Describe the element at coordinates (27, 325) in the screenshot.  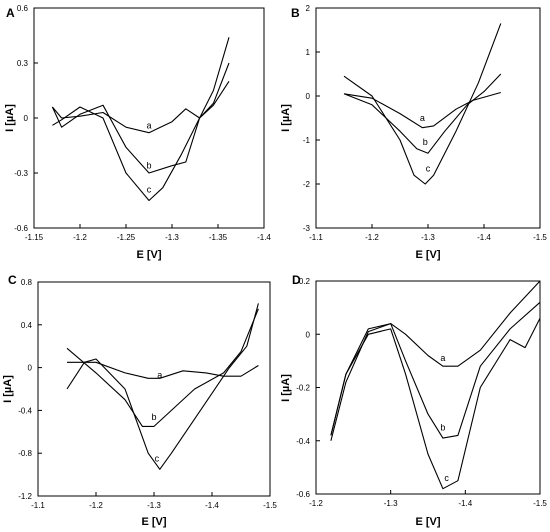
I see `y-tick-label: 0.4` at that location.